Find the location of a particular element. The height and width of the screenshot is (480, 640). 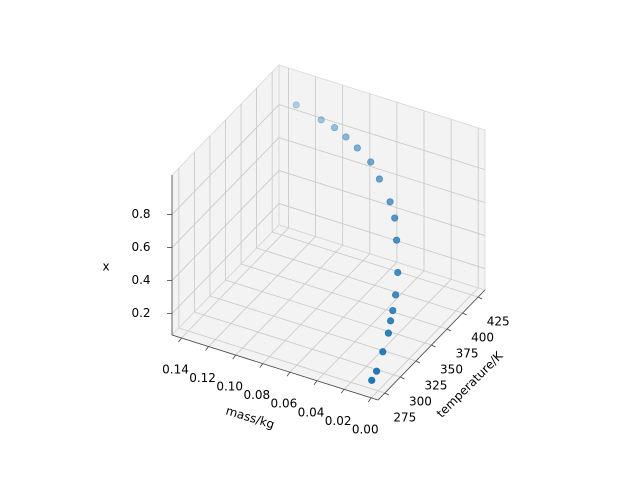

z-tick-label: 0.4 is located at coordinates (140, 280).